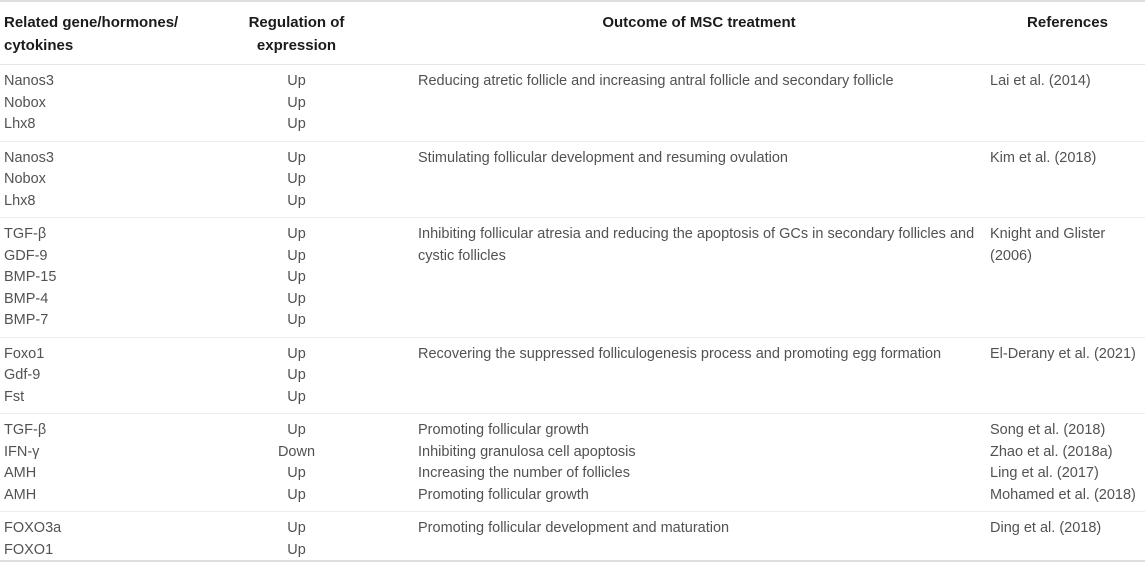  I want to click on reference-text: Knight and Glister (2006), so click(1048, 245).